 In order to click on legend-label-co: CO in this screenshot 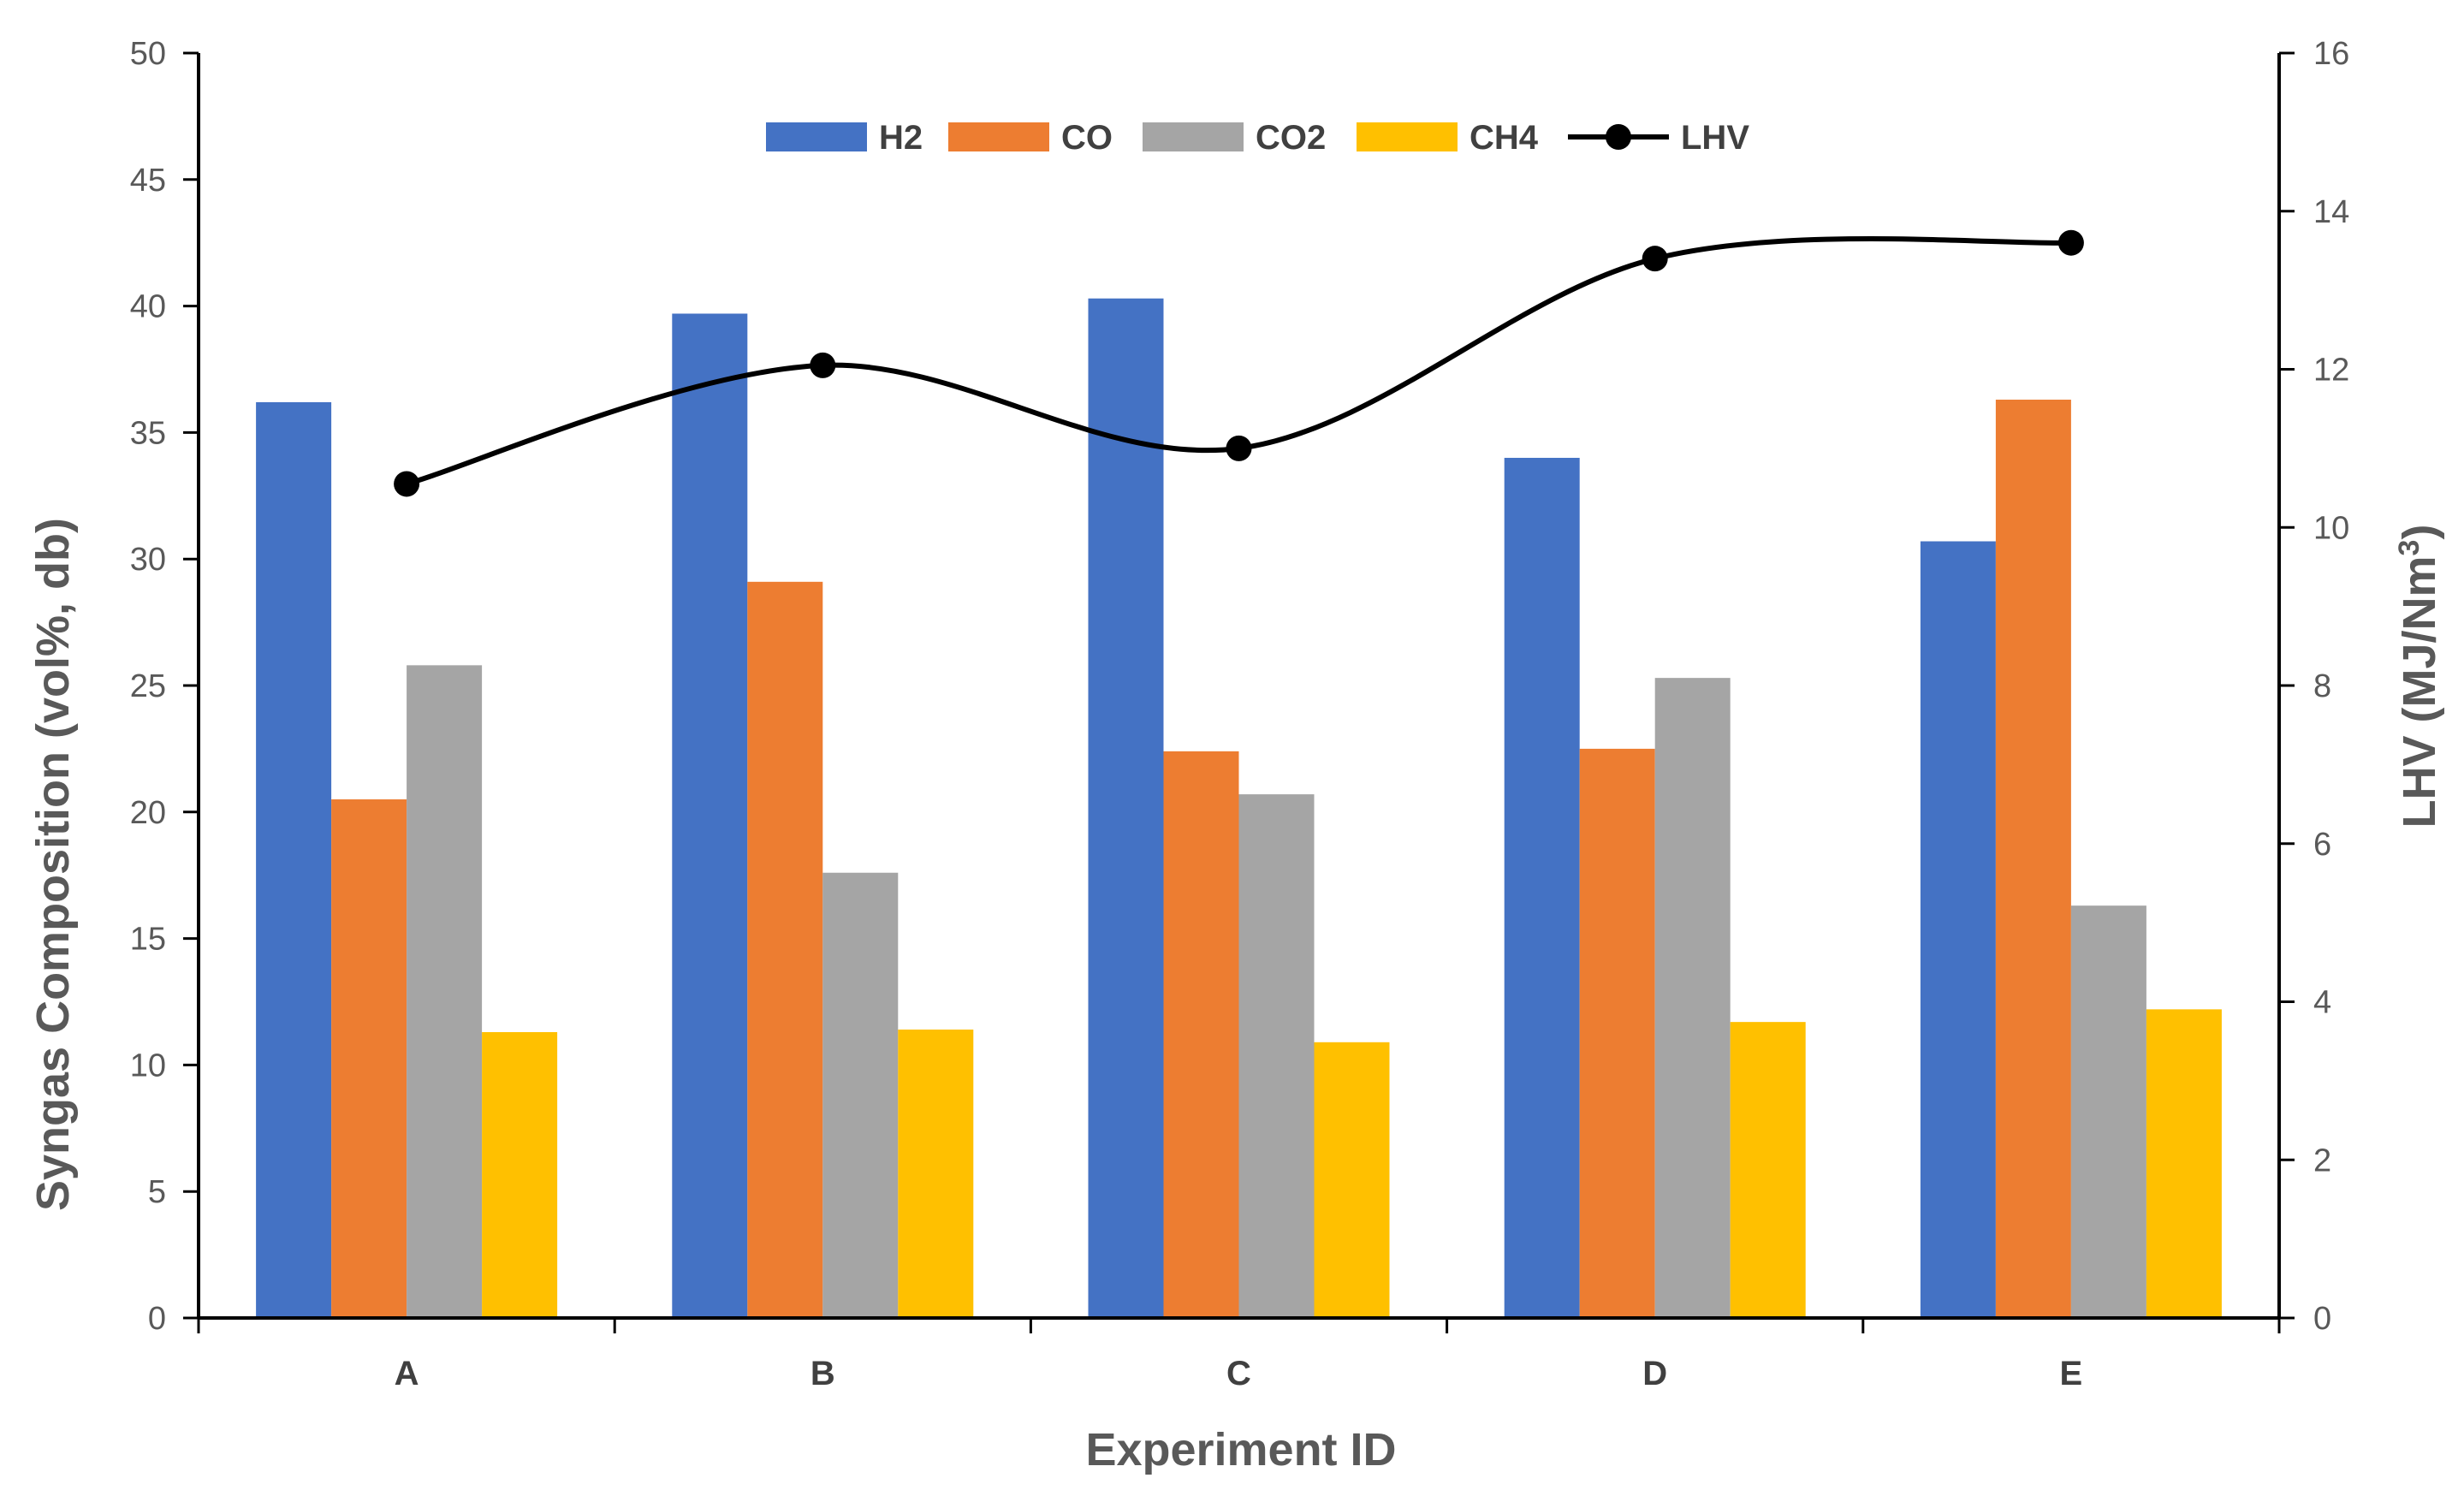, I will do `click(1087, 138)`.